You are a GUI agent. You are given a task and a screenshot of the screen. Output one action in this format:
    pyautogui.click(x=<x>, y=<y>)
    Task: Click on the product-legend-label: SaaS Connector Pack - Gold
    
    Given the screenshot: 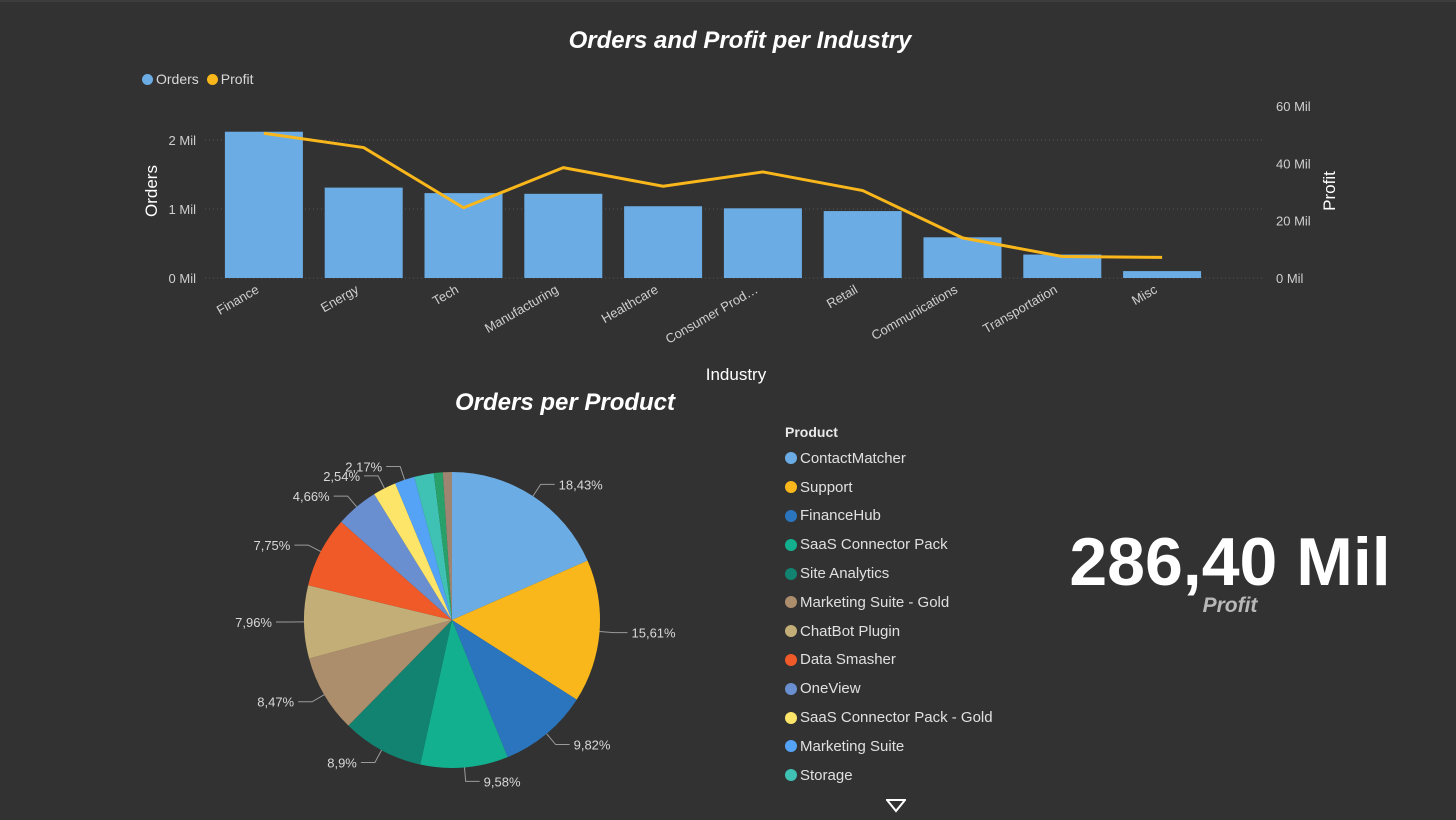 What is the action you would take?
    pyautogui.click(x=896, y=718)
    